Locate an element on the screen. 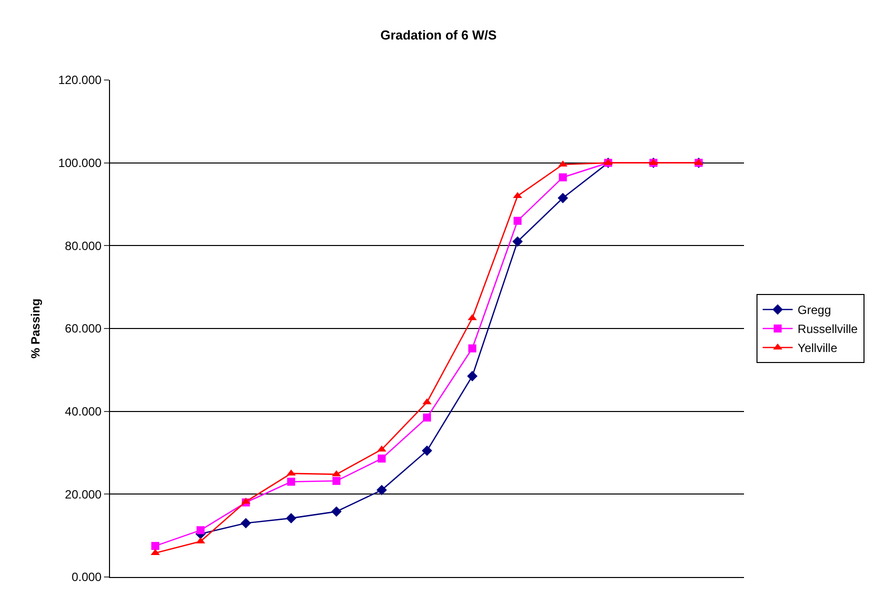  y-tick-label: 40.000 is located at coordinates (83, 411).